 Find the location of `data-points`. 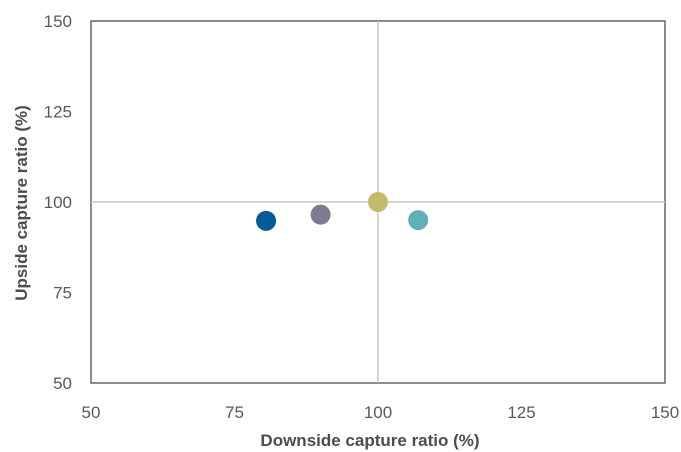

data-points is located at coordinates (342, 211).